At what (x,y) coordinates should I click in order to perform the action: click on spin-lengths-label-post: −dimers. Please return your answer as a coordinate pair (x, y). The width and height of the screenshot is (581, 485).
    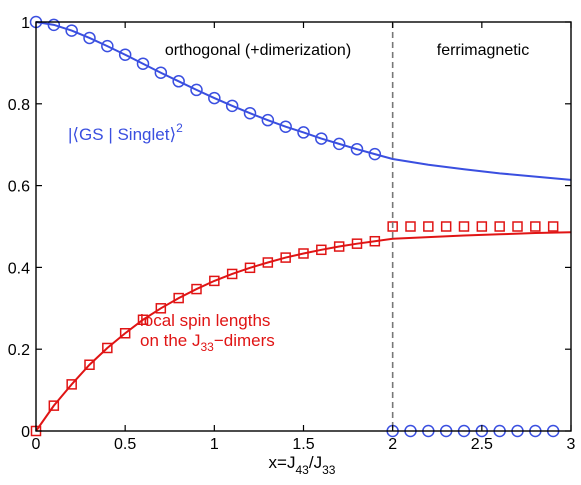
    Looking at the image, I should click on (244, 340).